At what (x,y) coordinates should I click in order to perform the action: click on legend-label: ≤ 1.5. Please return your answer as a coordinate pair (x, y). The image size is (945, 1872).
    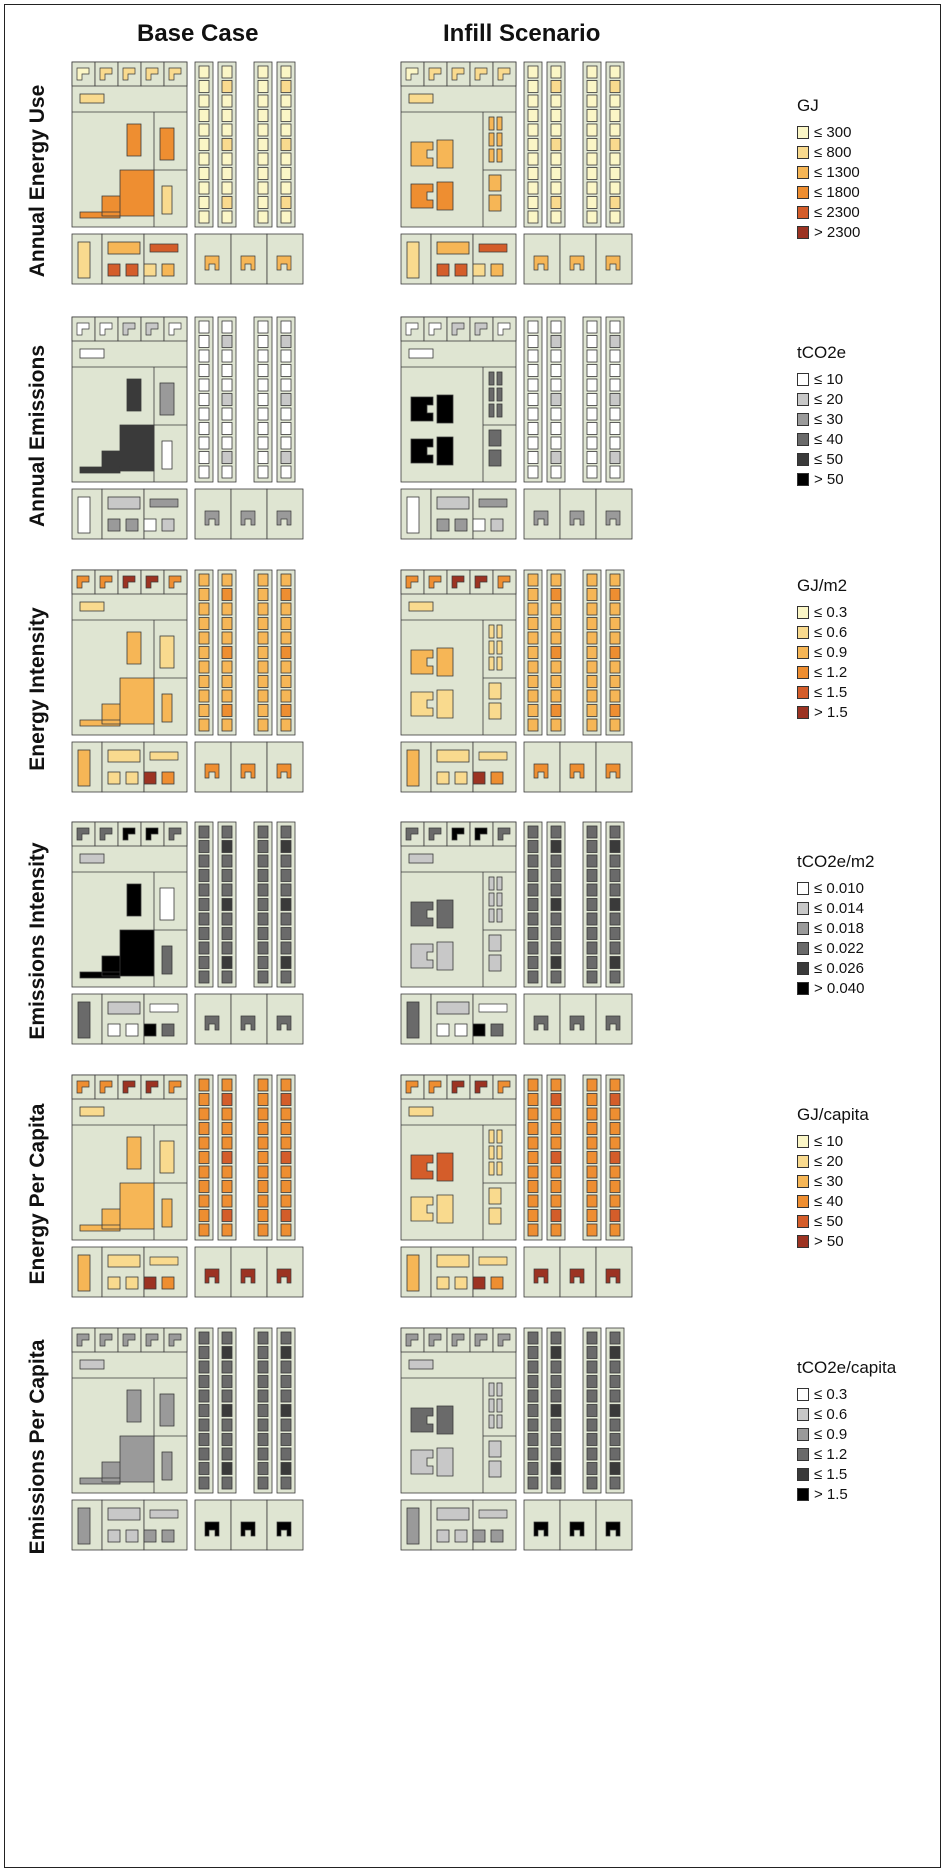
    Looking at the image, I should click on (831, 1474).